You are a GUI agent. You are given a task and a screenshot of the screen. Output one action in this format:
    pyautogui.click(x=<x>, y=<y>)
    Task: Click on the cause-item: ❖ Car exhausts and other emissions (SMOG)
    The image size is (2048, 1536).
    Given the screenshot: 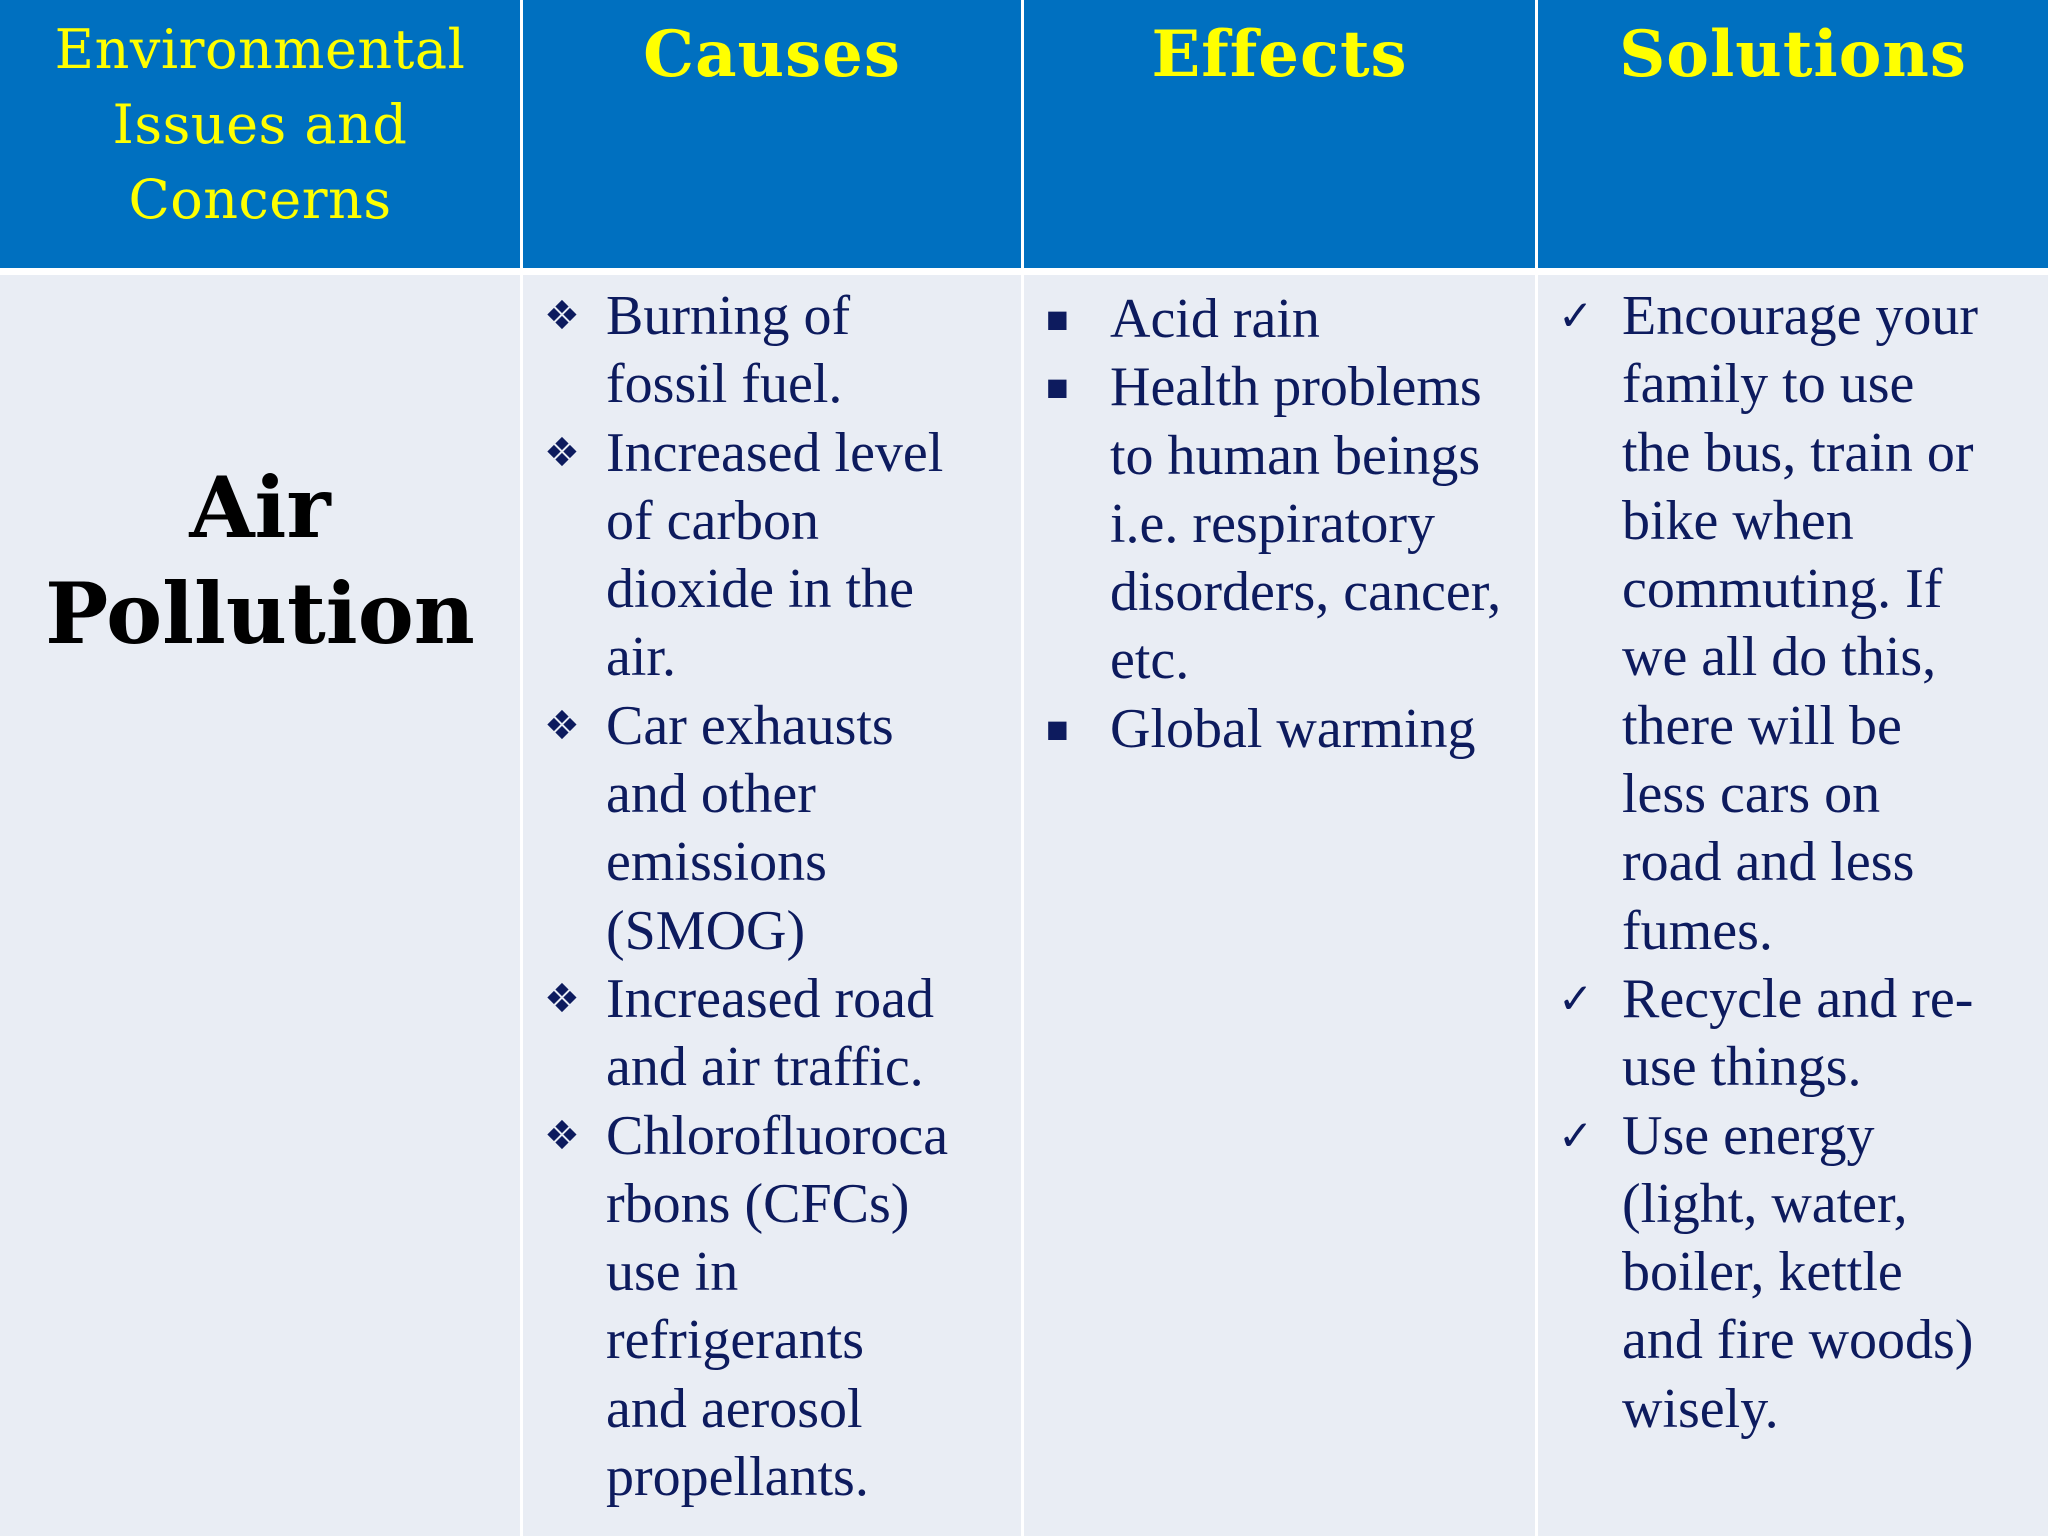 What is the action you would take?
    pyautogui.click(x=785, y=828)
    